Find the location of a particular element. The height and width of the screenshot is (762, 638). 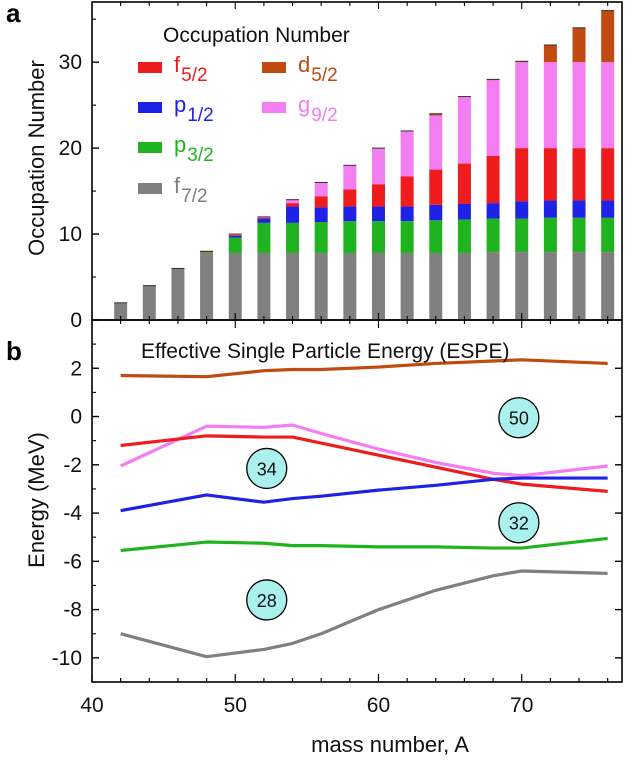

bar-d5-2-a72 is located at coordinates (550, 53).